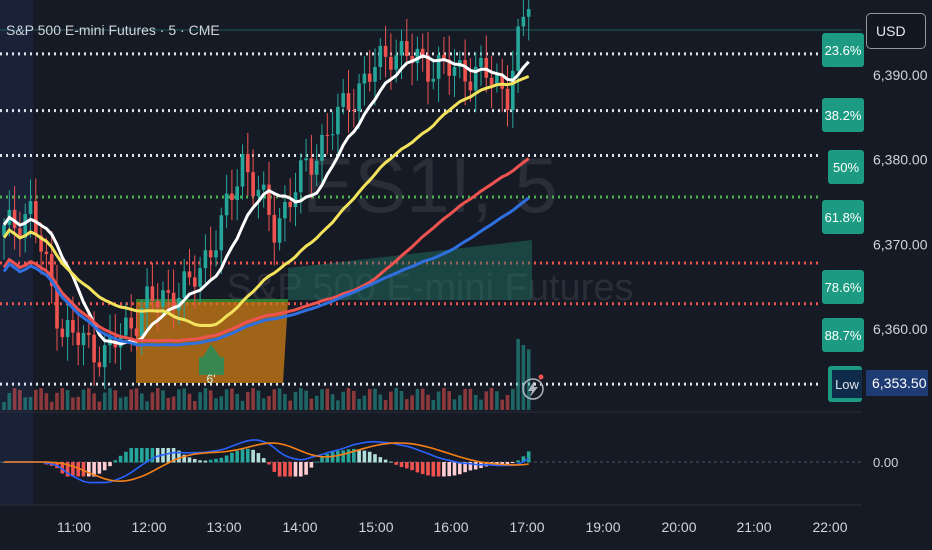 The width and height of the screenshot is (932, 550). I want to click on fib-label: 23.6%, so click(843, 50).